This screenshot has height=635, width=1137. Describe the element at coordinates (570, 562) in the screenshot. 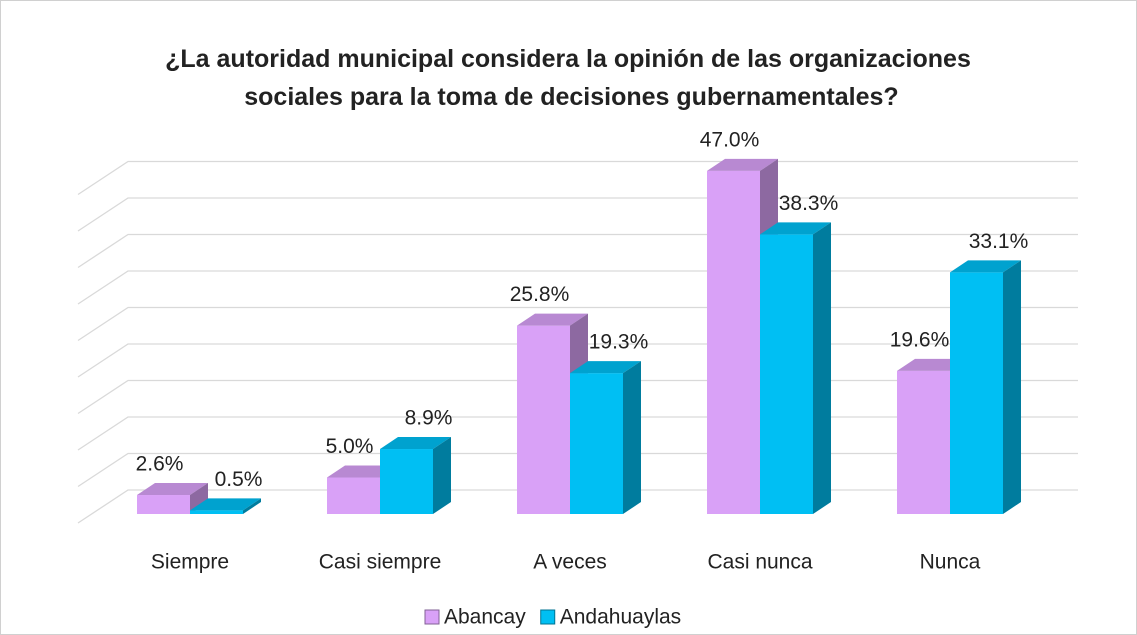

I see `x-tick-label: A veces` at that location.